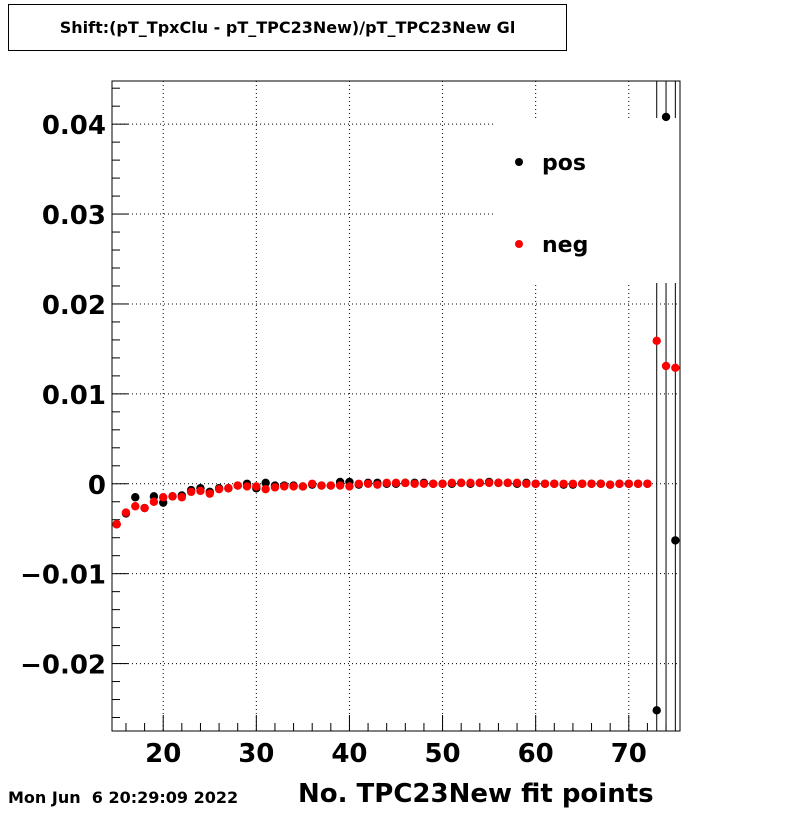  I want to click on legend-label-neg: neg, so click(565, 245).